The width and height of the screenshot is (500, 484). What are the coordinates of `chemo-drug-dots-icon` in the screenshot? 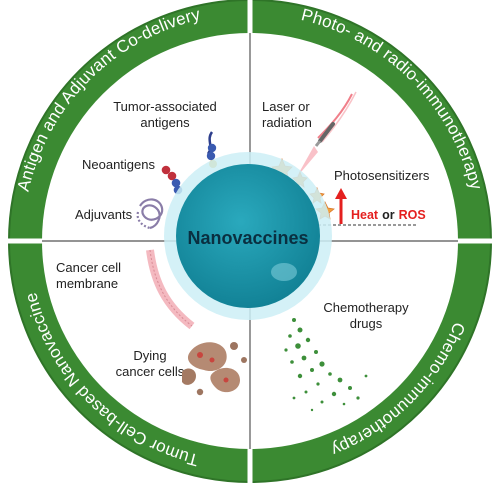 It's located at (326, 365).